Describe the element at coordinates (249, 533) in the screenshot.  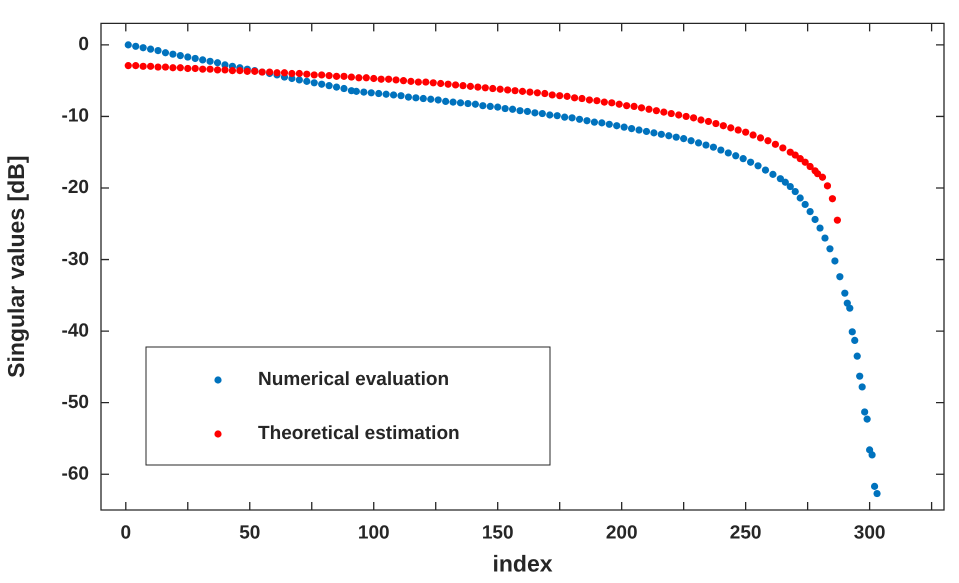
I see `x-tick-label: 50` at that location.